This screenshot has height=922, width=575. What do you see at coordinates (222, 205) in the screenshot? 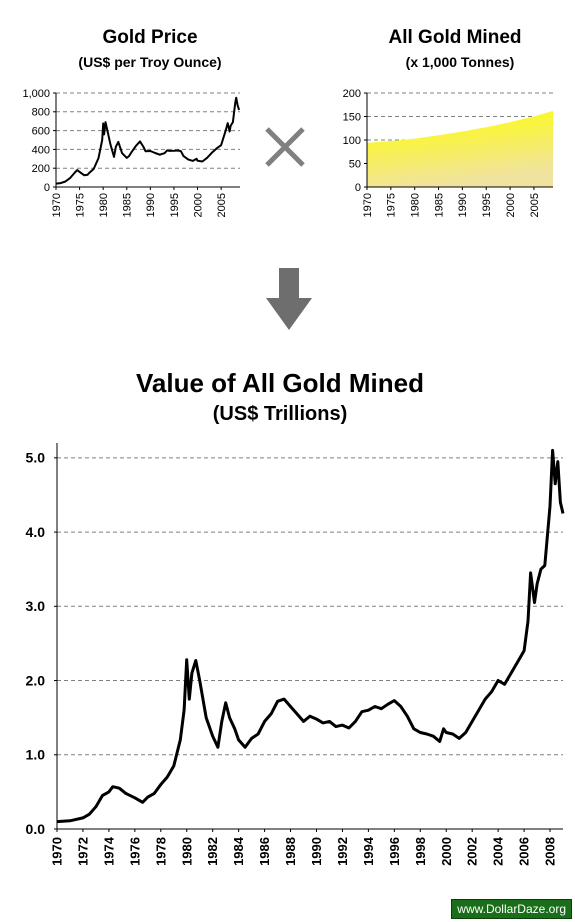
I see `gold-price-x-tick-label: 2005` at bounding box center [222, 205].